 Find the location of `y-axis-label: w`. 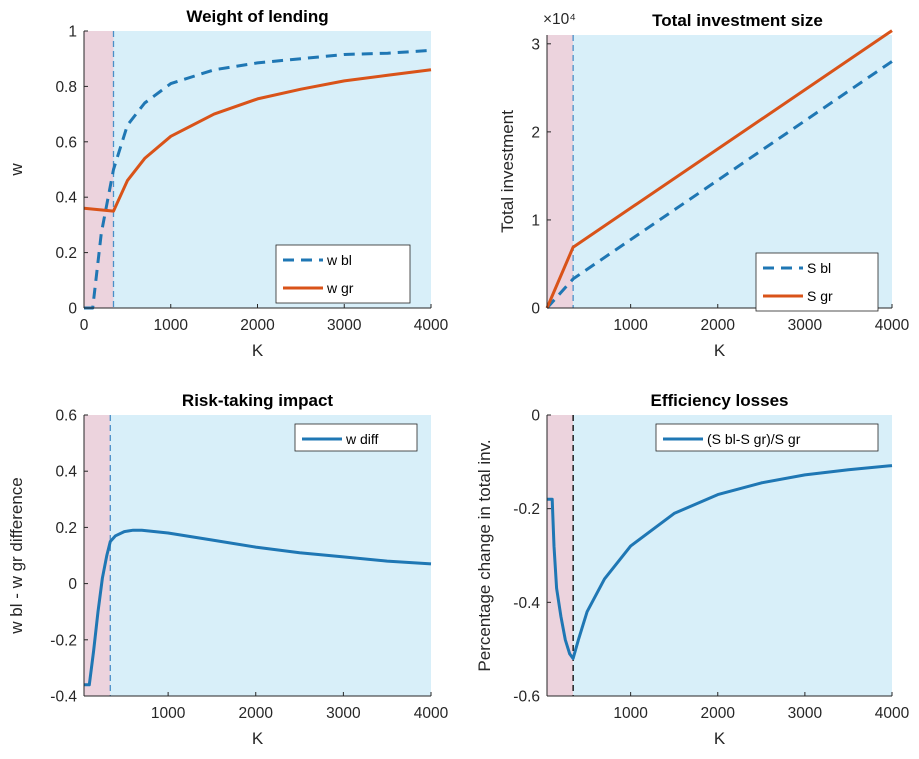

y-axis-label: w is located at coordinates (16, 170).